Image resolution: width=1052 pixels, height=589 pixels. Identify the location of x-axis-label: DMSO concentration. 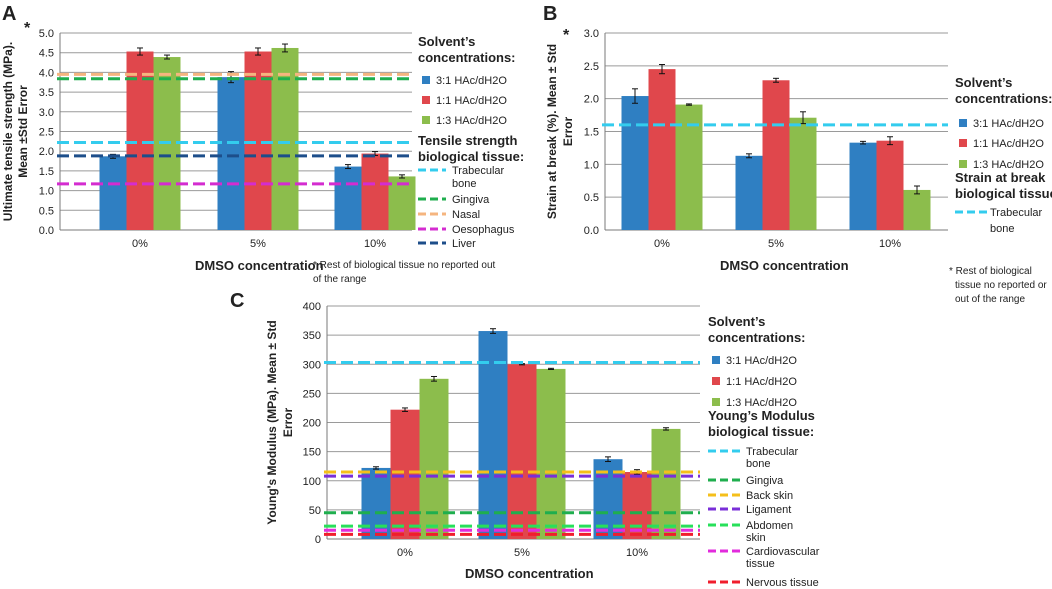
(529, 573).